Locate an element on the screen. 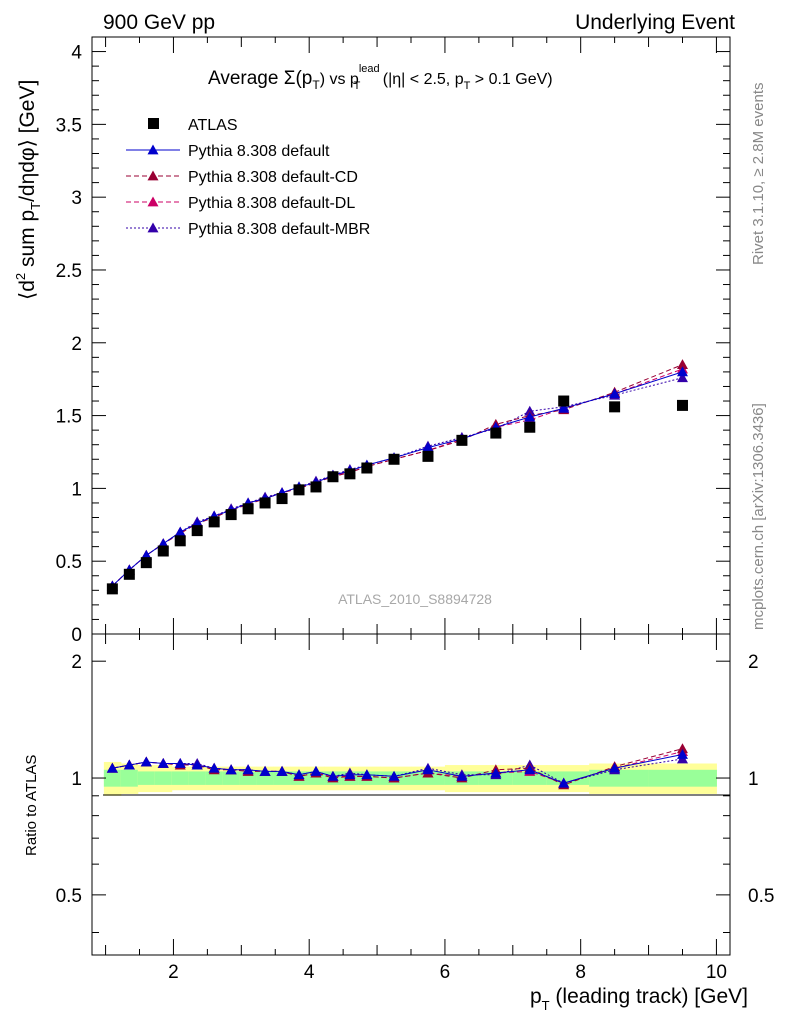 The image size is (786, 1024). legend-marker-mbr is located at coordinates (153, 227).